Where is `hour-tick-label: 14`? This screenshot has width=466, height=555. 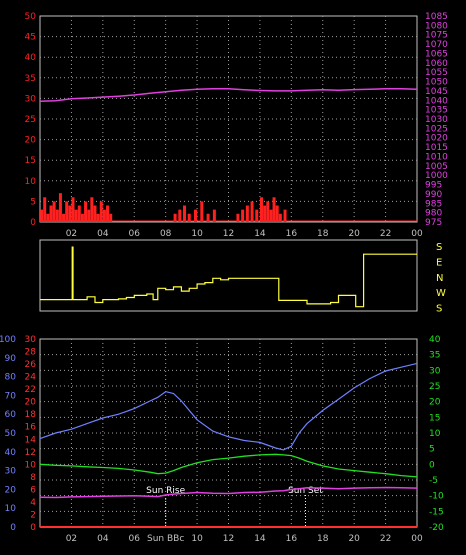 hour-tick-label: 14 is located at coordinates (260, 234).